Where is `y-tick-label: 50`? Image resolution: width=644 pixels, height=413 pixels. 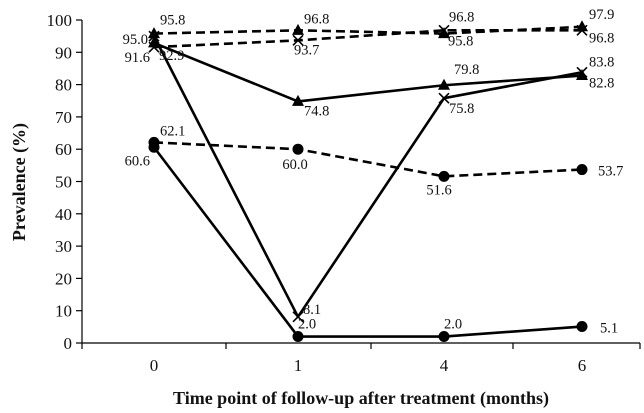
y-tick-label: 50 is located at coordinates (63, 182).